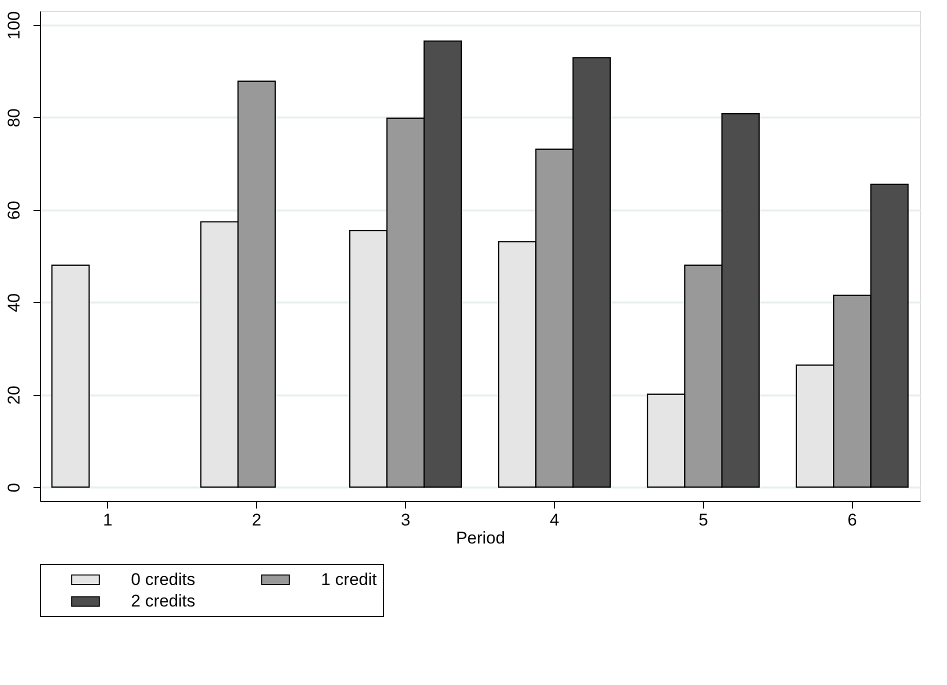 The height and width of the screenshot is (685, 947). I want to click on x-tick-label: 1, so click(107, 520).